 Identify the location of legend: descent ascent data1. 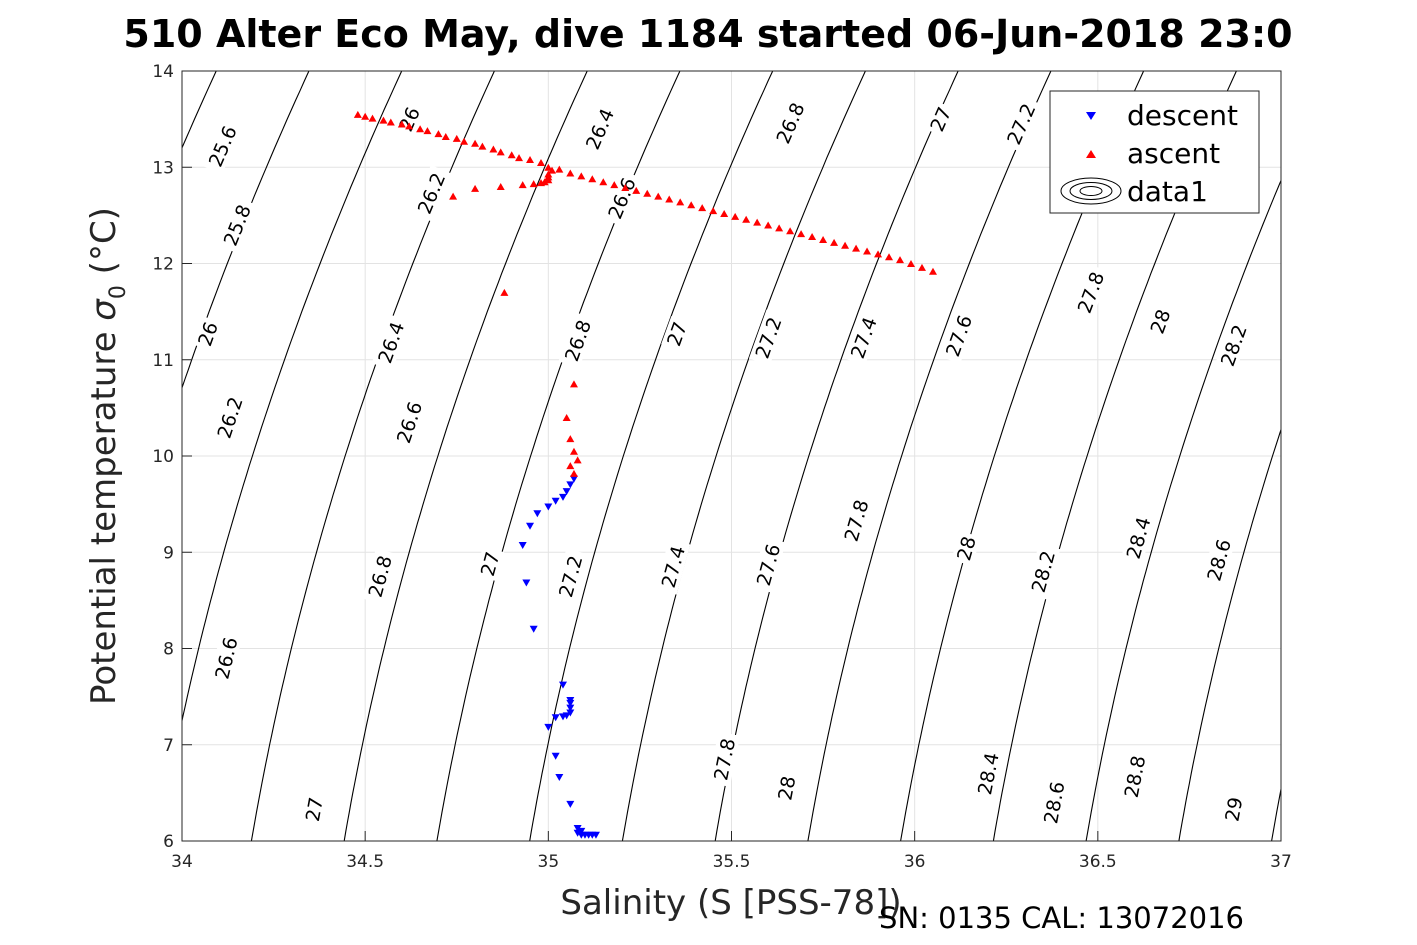
(1154, 152).